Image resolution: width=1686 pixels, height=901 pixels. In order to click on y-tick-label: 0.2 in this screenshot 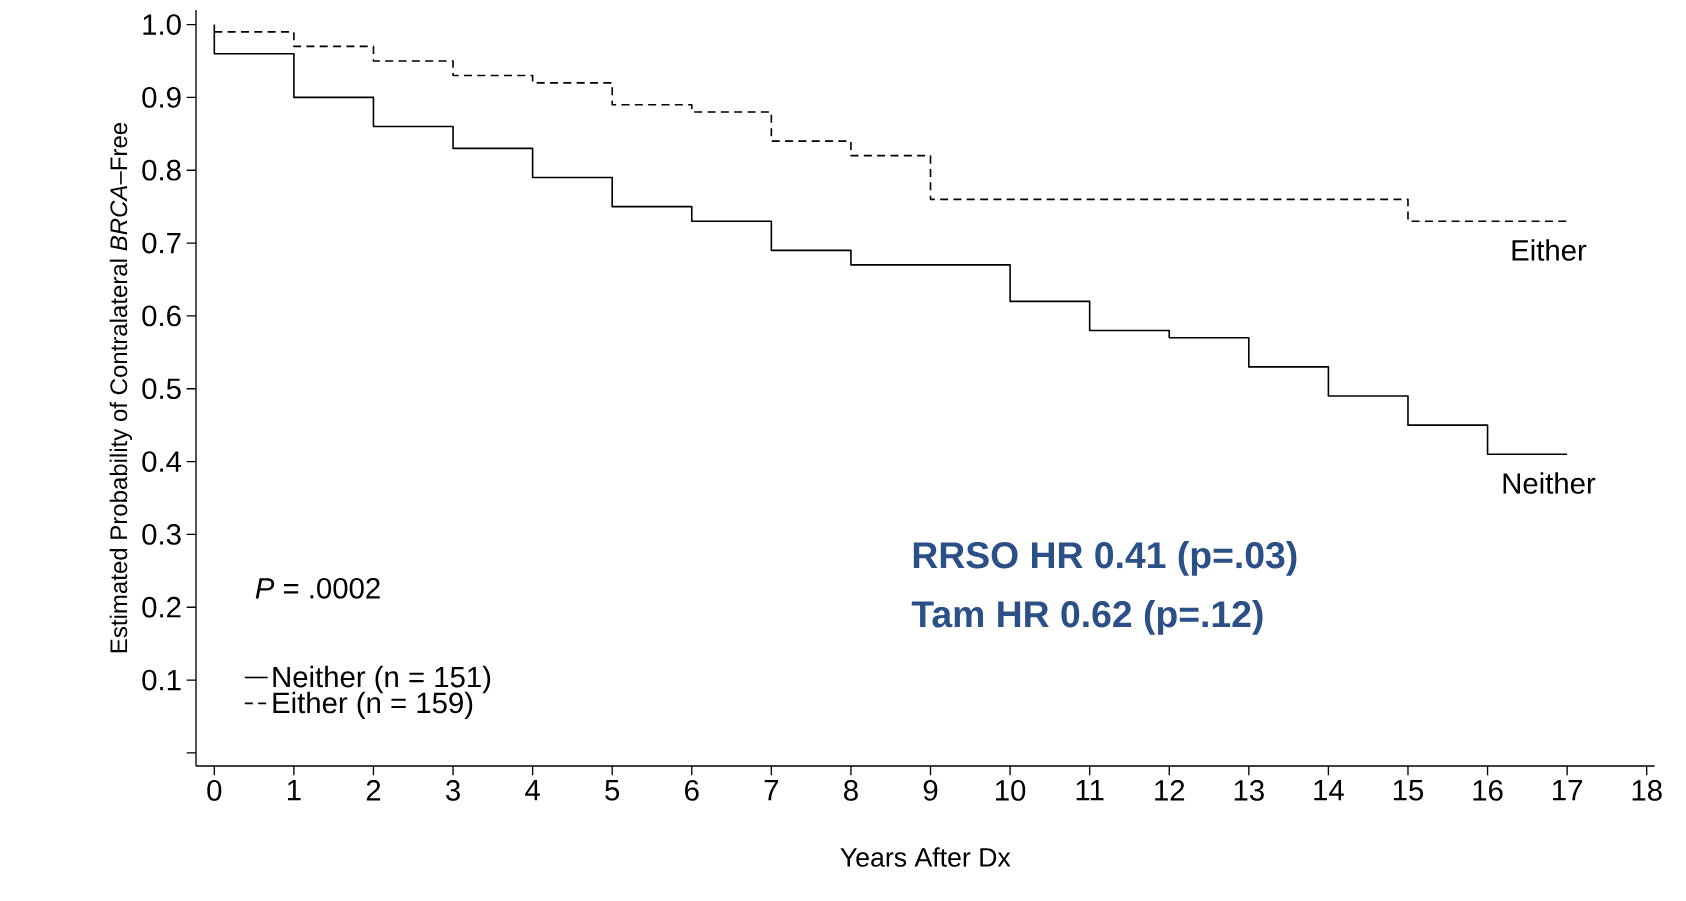, I will do `click(161, 607)`.